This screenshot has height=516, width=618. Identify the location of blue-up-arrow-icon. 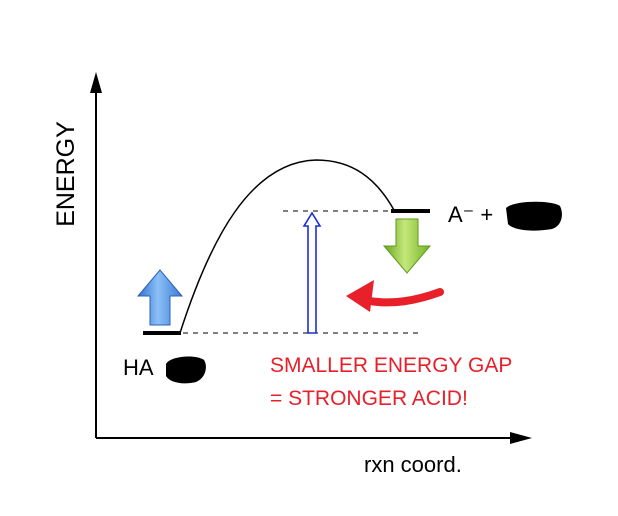
(160, 297).